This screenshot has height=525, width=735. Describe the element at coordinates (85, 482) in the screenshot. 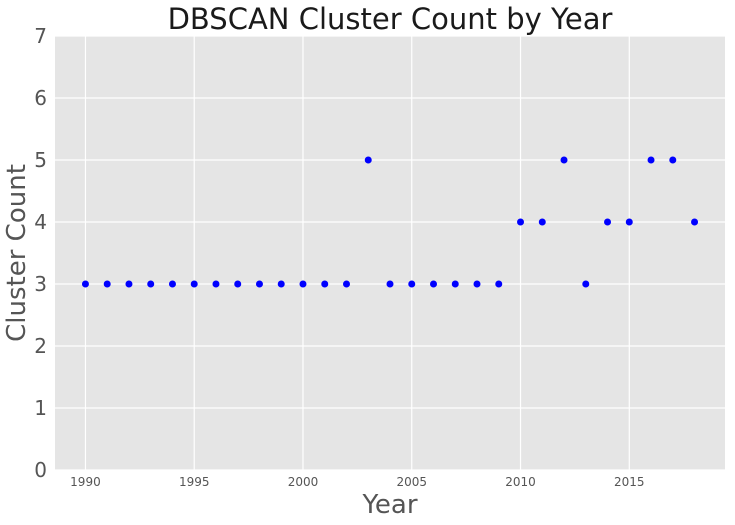

I see `x-tick-label: 1990` at that location.